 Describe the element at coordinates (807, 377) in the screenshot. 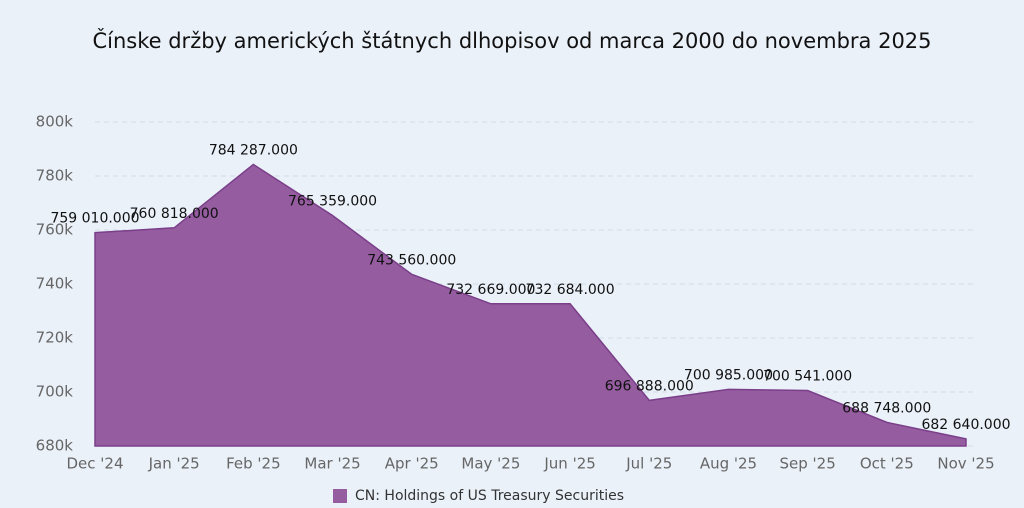

I see `data-label: 700 541.000` at that location.